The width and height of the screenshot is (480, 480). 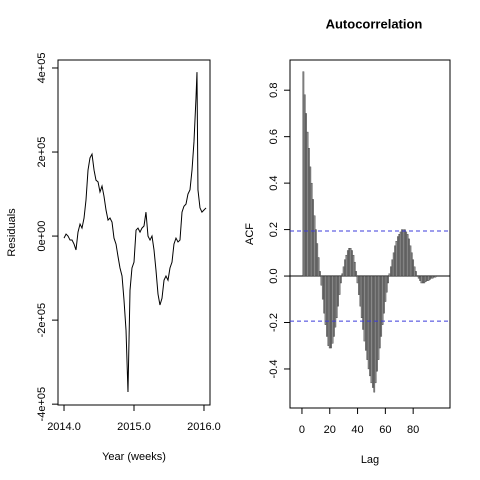 I want to click on x-axis-label: Year (weeks), so click(x=134, y=457).